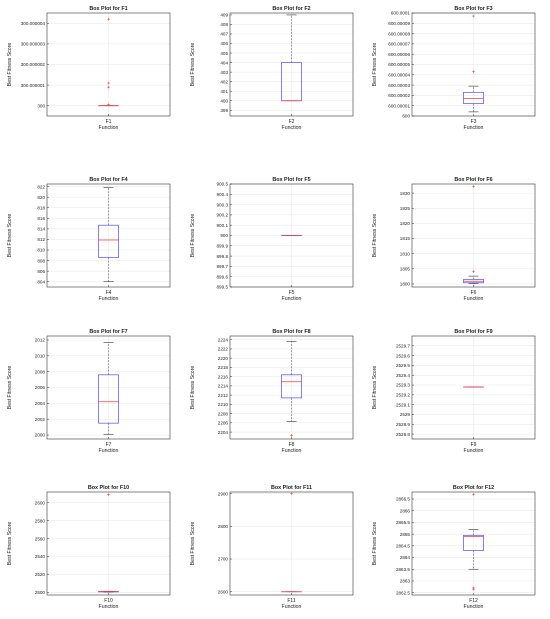  Describe the element at coordinates (223, 349) in the screenshot. I see `y-tick-label: 2222` at that location.